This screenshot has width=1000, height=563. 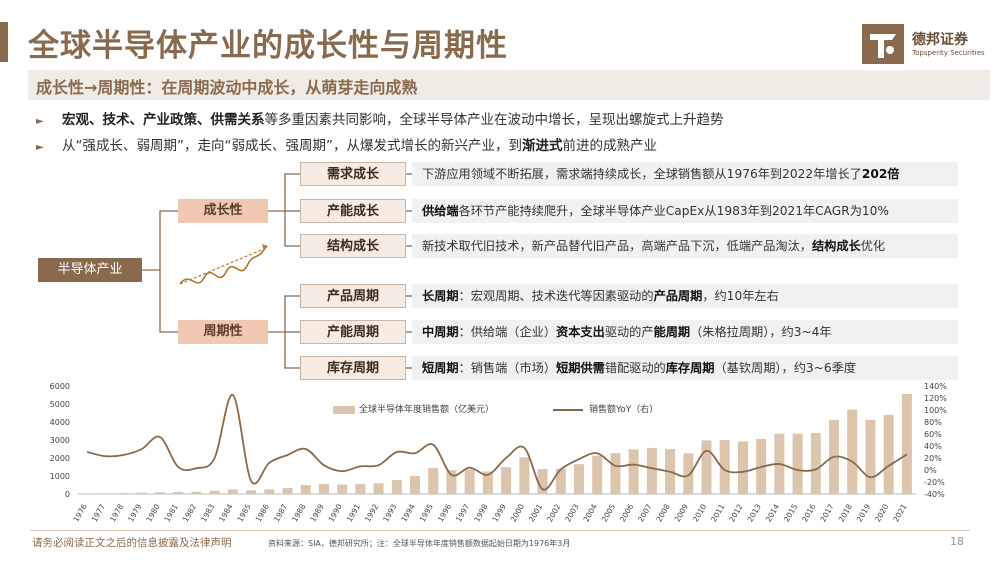 I want to click on spiral-growth-icon, so click(x=223, y=264).